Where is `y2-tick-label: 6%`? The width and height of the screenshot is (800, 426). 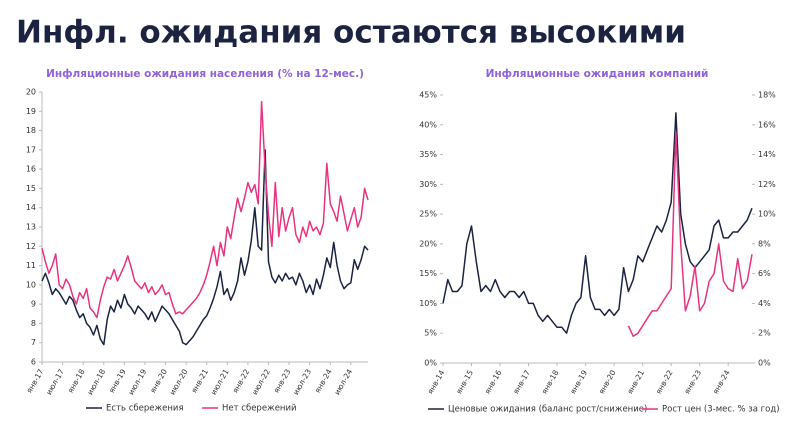 y2-tick-label: 6% is located at coordinates (764, 273).